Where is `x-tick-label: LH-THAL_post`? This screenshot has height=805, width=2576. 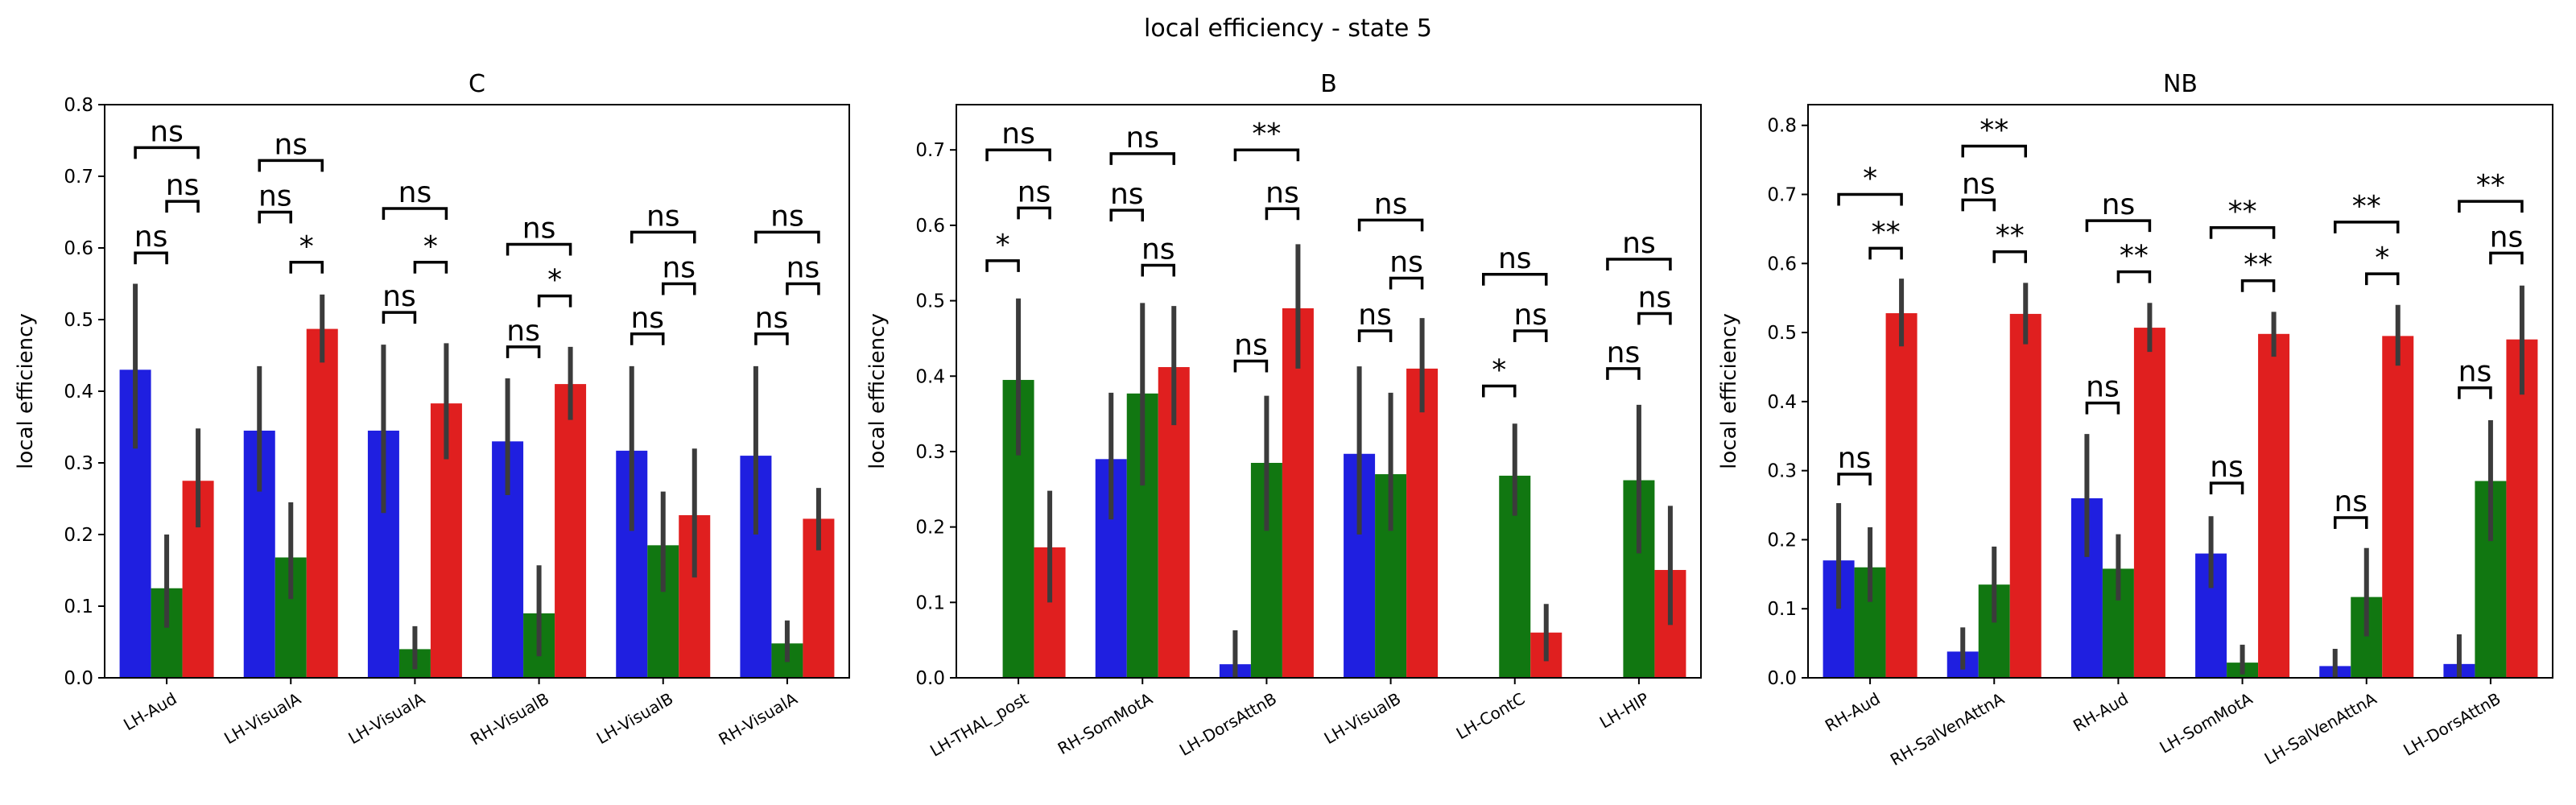
x-tick-label: LH-THAL_post is located at coordinates (979, 724).